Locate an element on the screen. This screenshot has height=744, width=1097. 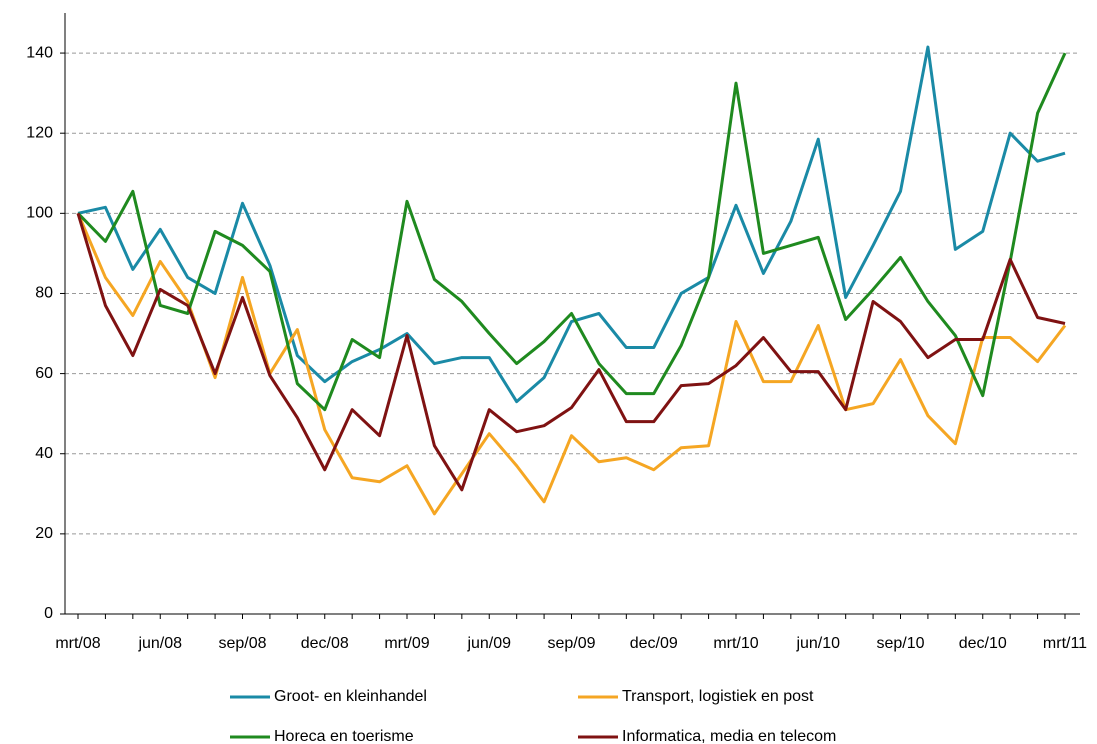
legend-label: Horeca en toerisme is located at coordinates (344, 736).